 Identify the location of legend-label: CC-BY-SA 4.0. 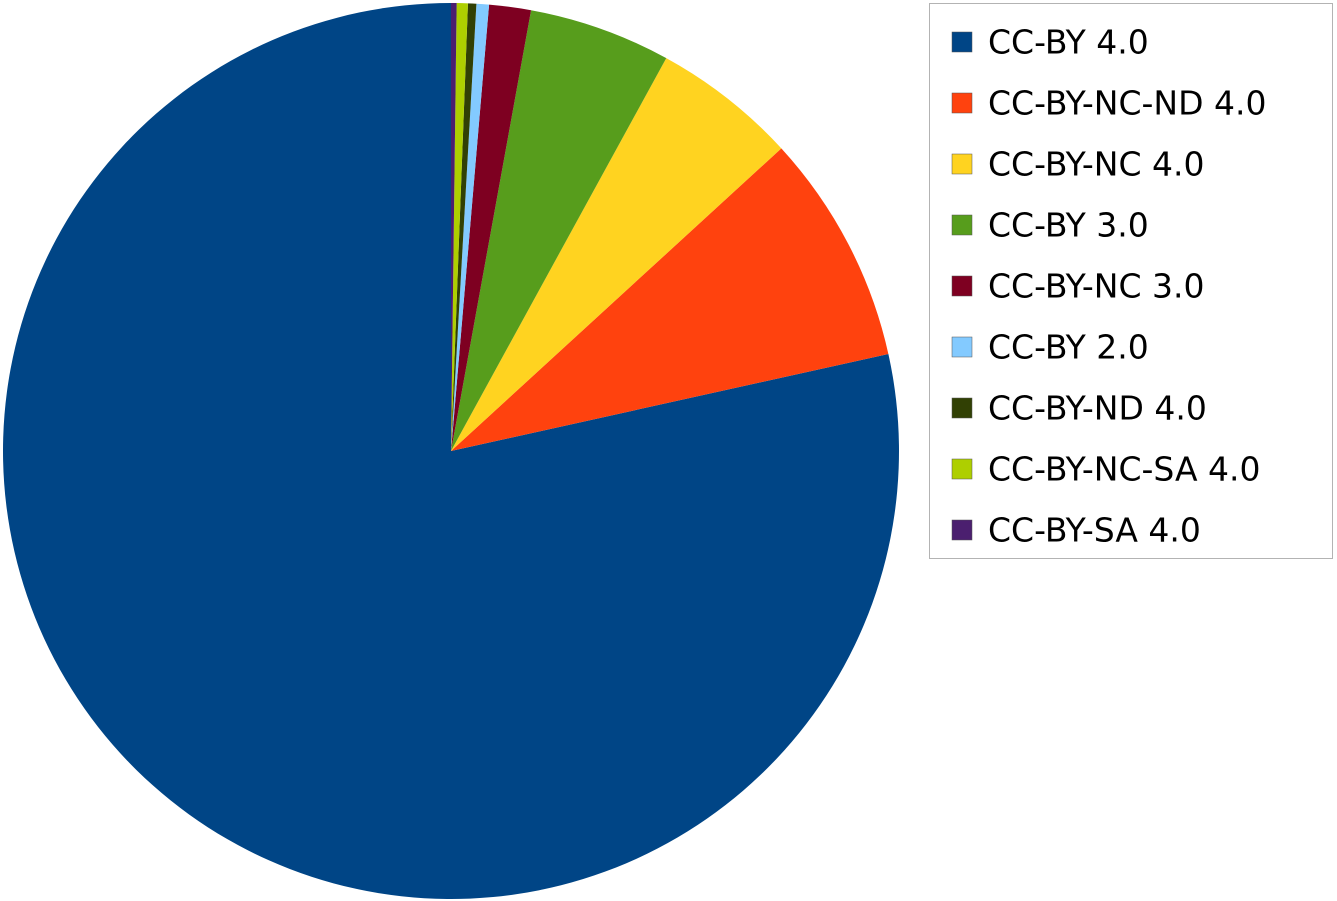
(1094, 530).